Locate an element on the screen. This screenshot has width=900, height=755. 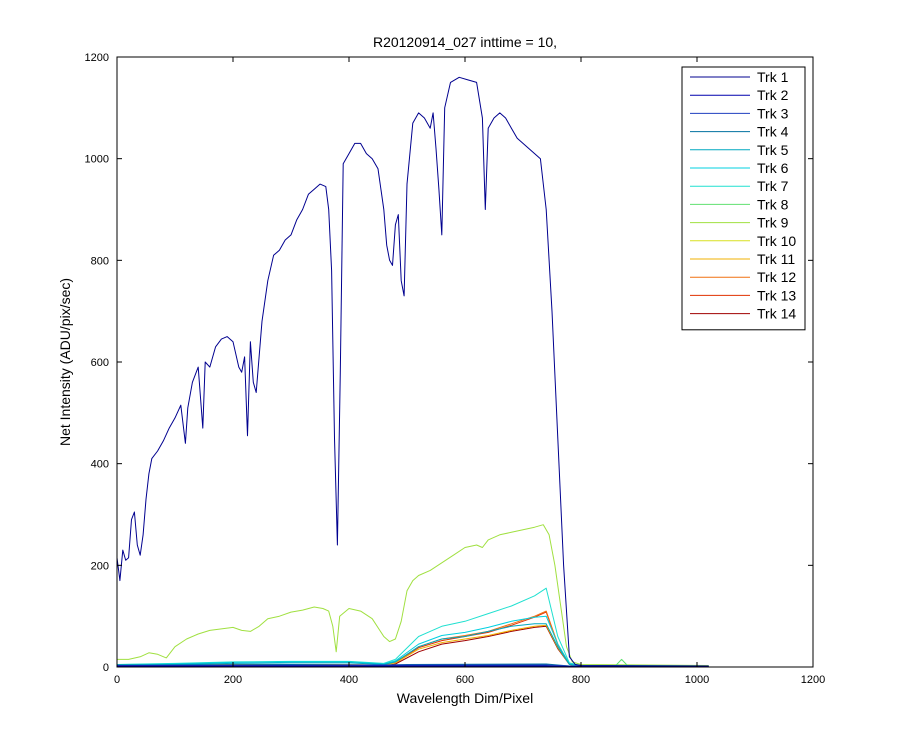
legend-label-trk-13: Trk 13 is located at coordinates (776, 295).